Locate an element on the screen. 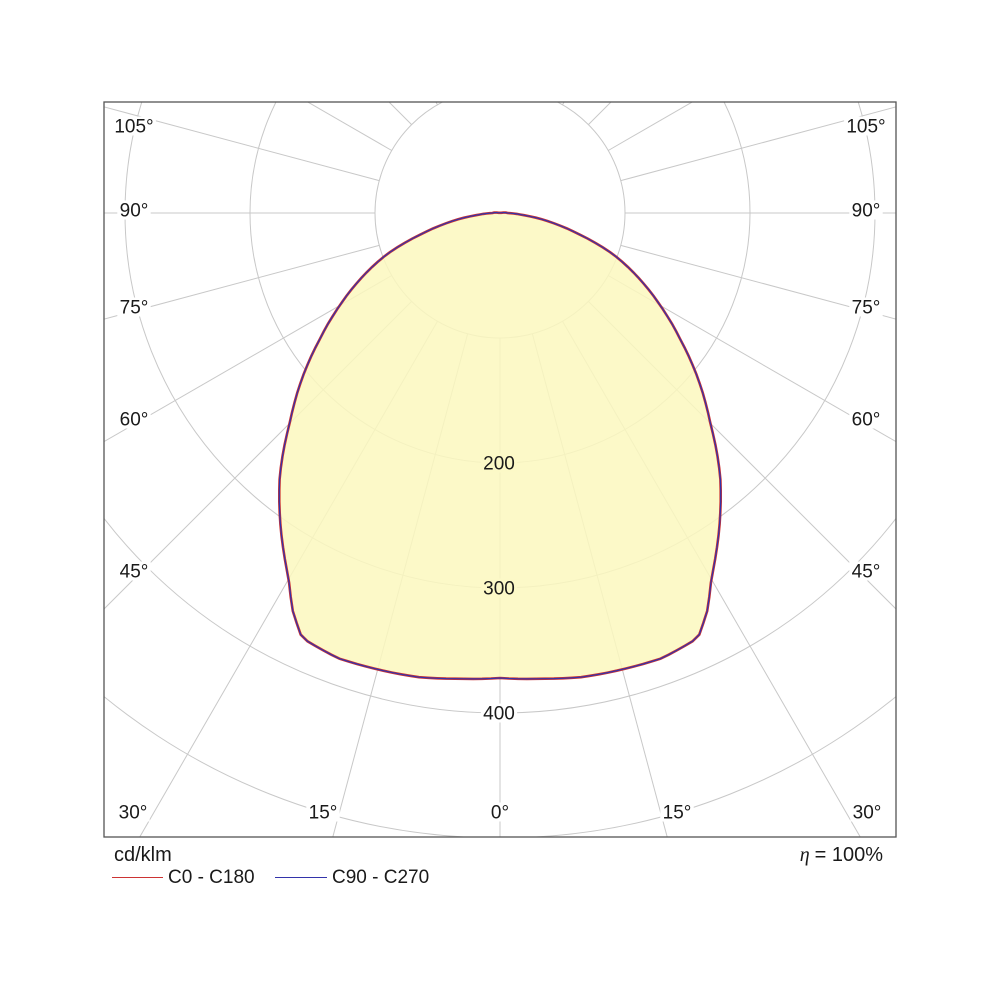 The height and width of the screenshot is (1000, 1000). angle-label-left: 75° is located at coordinates (134, 308).